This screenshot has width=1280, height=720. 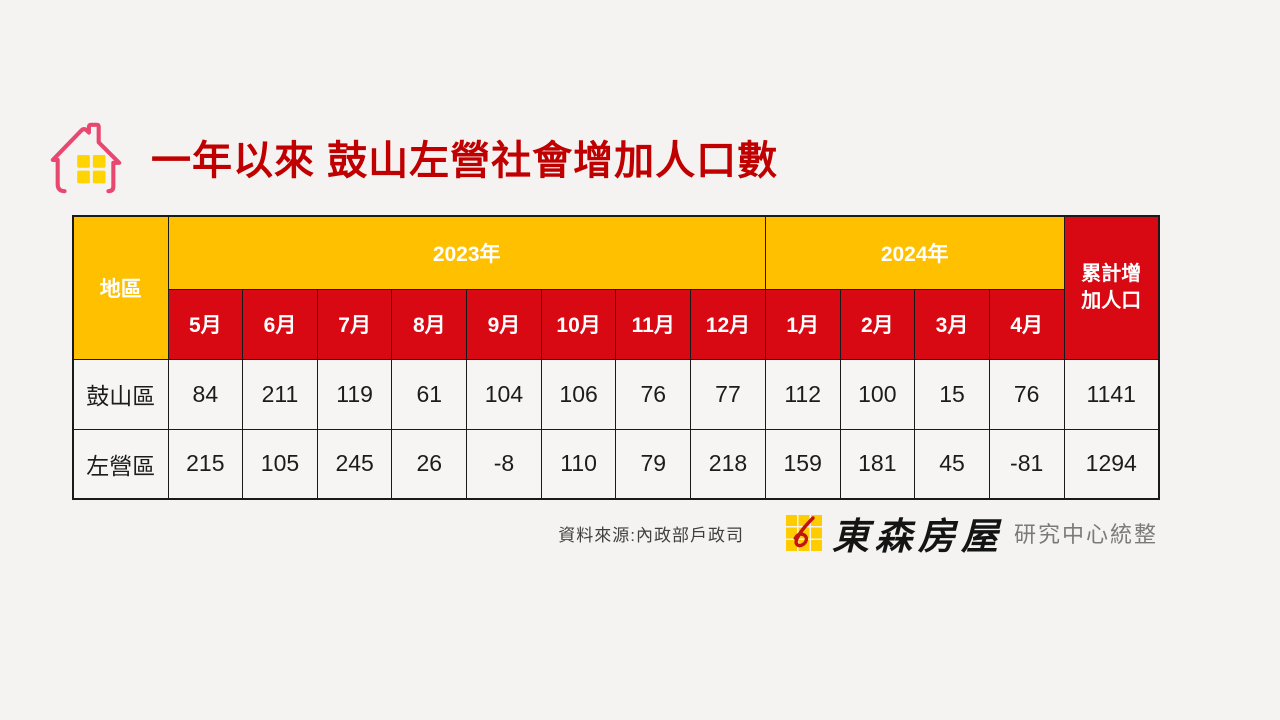 I want to click on data-cell: -8, so click(x=504, y=464).